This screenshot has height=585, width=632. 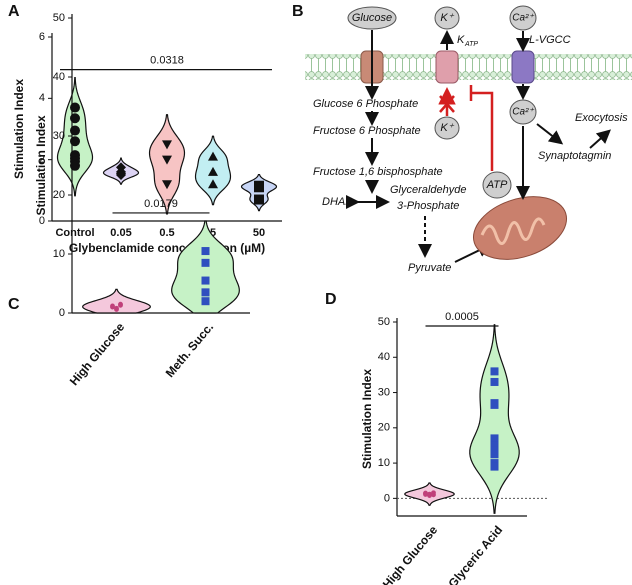 What do you see at coordinates (513, 231) in the screenshot?
I see `cristae` at bounding box center [513, 231].